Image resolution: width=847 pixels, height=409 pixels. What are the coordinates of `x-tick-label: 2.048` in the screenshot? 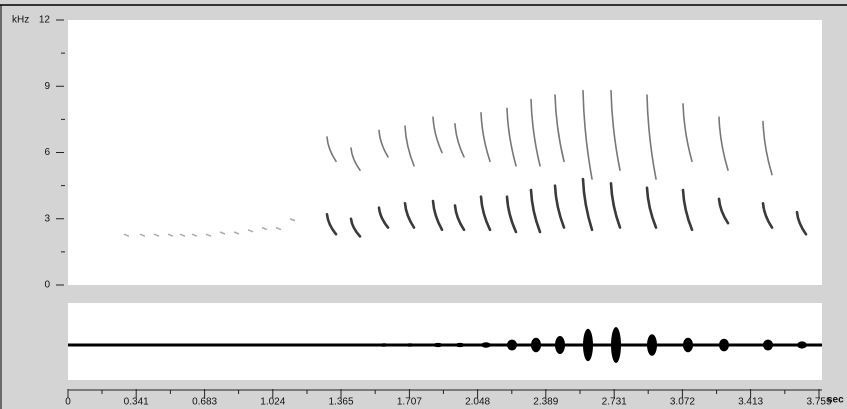 It's located at (477, 402).